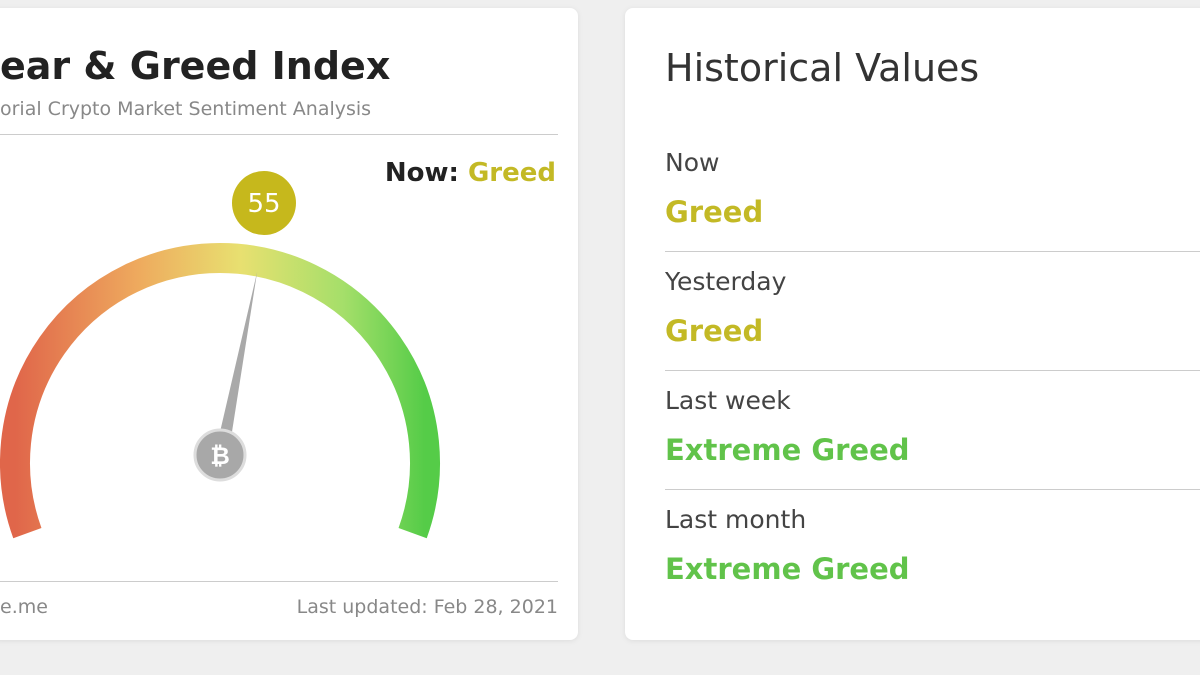  I want to click on now-indicator: Now: Greed, so click(470, 173).